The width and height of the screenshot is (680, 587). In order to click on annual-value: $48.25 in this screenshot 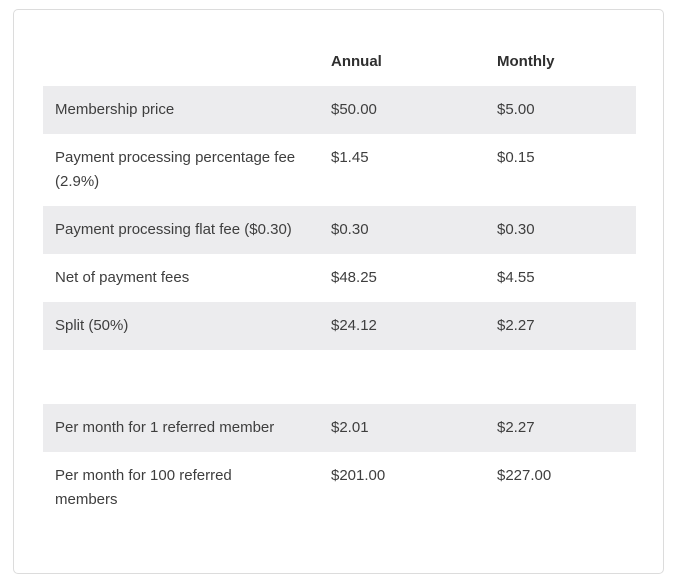, I will do `click(354, 277)`.